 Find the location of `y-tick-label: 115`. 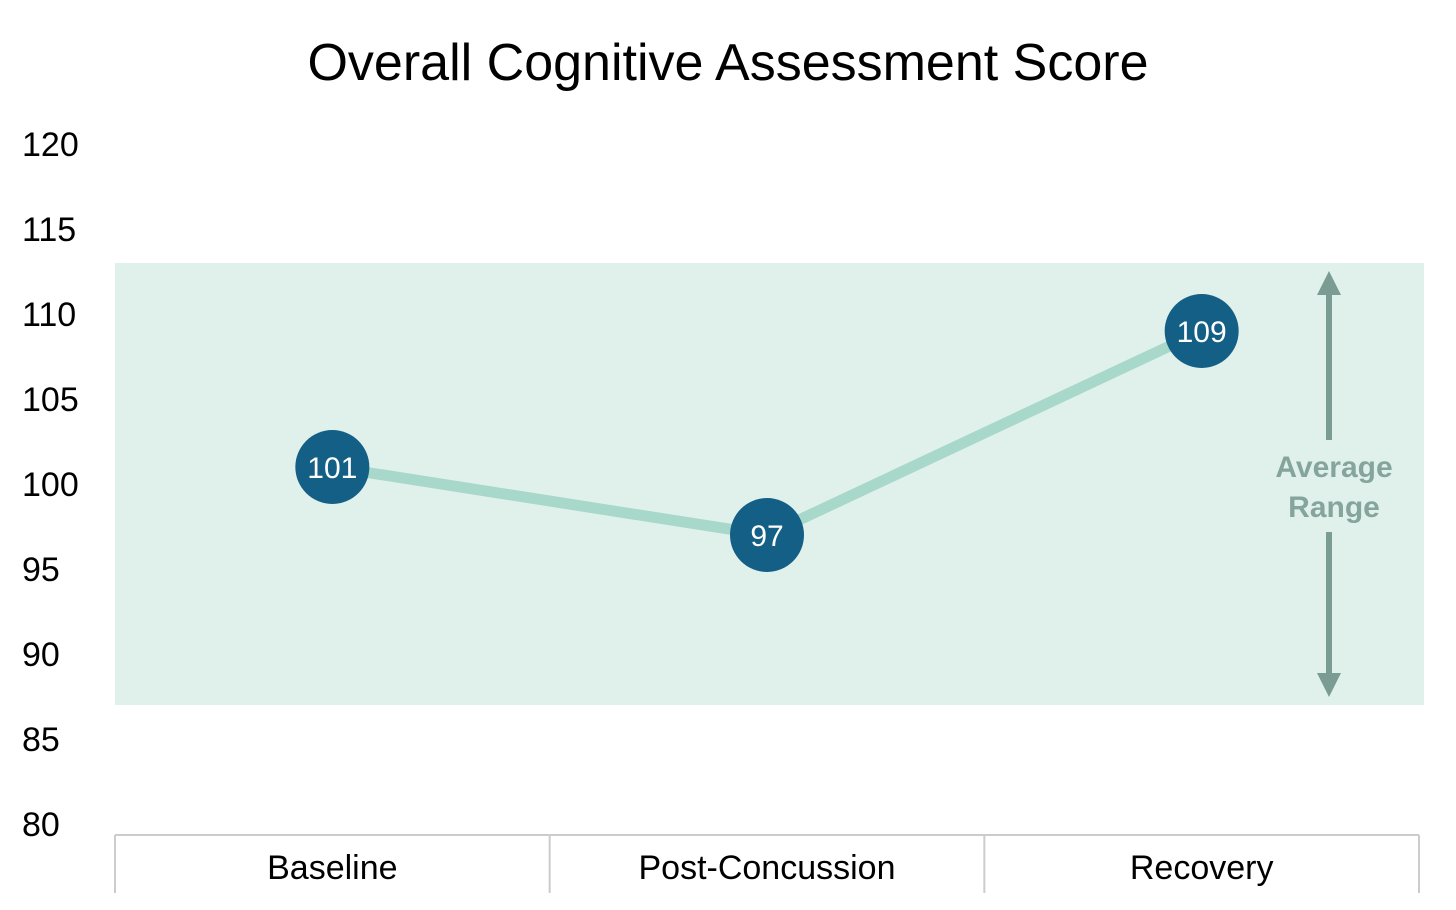

y-tick-label: 115 is located at coordinates (49, 230).